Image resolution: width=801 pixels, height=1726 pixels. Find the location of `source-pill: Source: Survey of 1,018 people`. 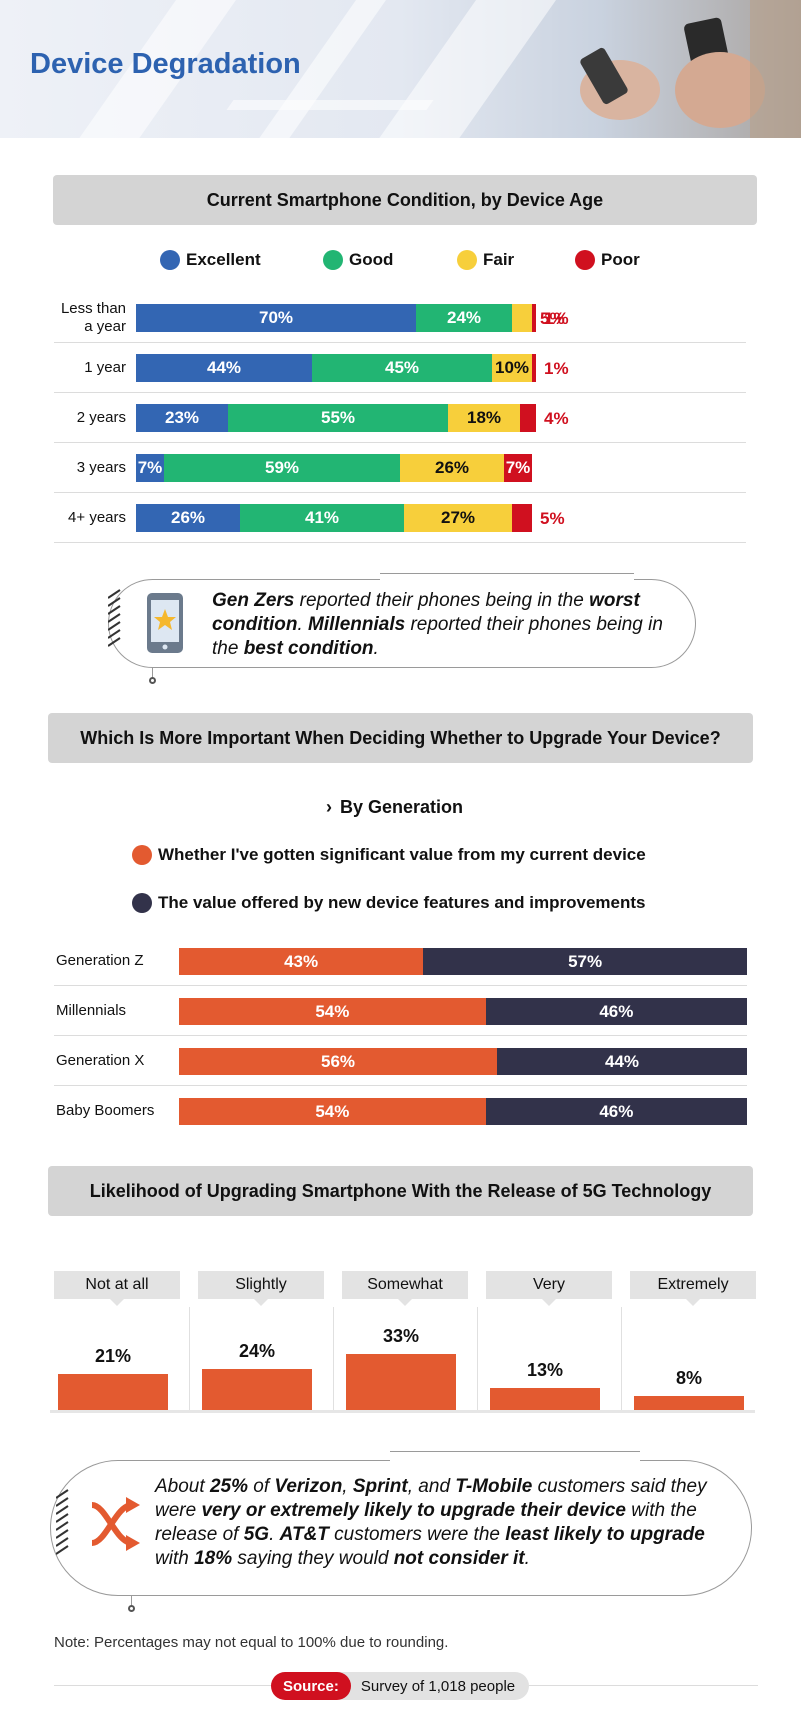

source-pill: Source: Survey of 1,018 people is located at coordinates (400, 1686).